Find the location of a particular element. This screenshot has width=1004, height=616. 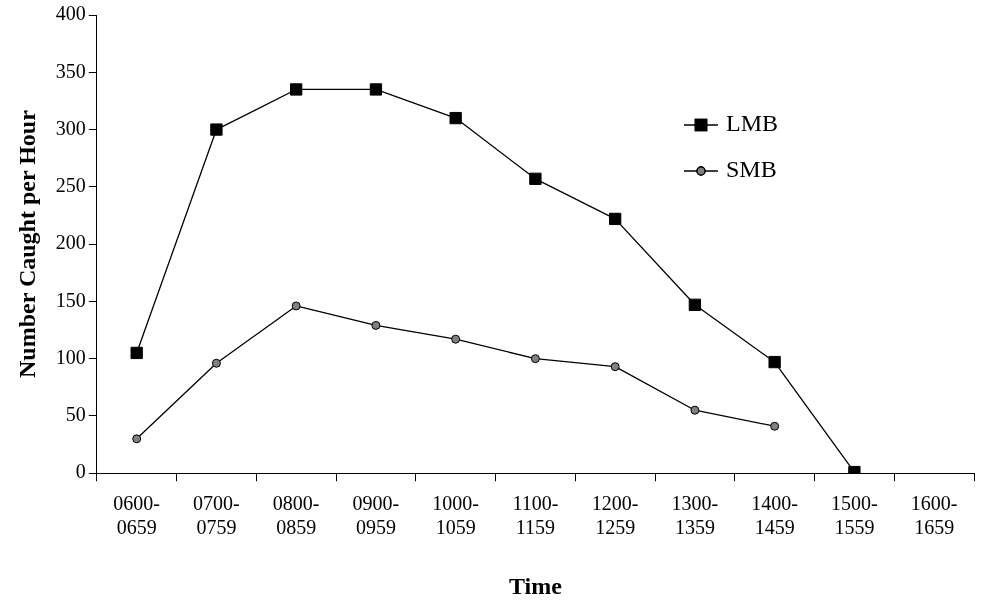

legend-label: SMB is located at coordinates (751, 169).